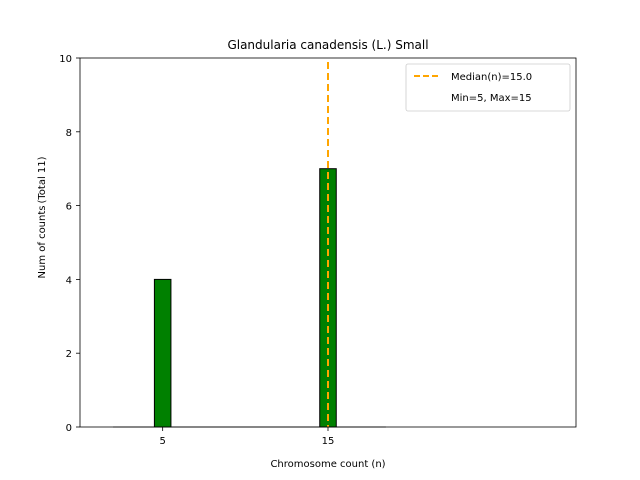  What do you see at coordinates (69, 133) in the screenshot?
I see `y-tick-label-8: 8` at bounding box center [69, 133].